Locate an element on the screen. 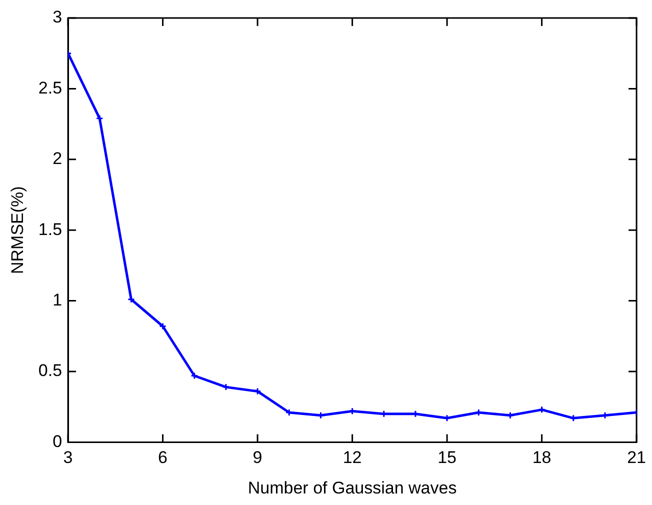  x-axis-title: Number of Gaussian waves is located at coordinates (352, 488).